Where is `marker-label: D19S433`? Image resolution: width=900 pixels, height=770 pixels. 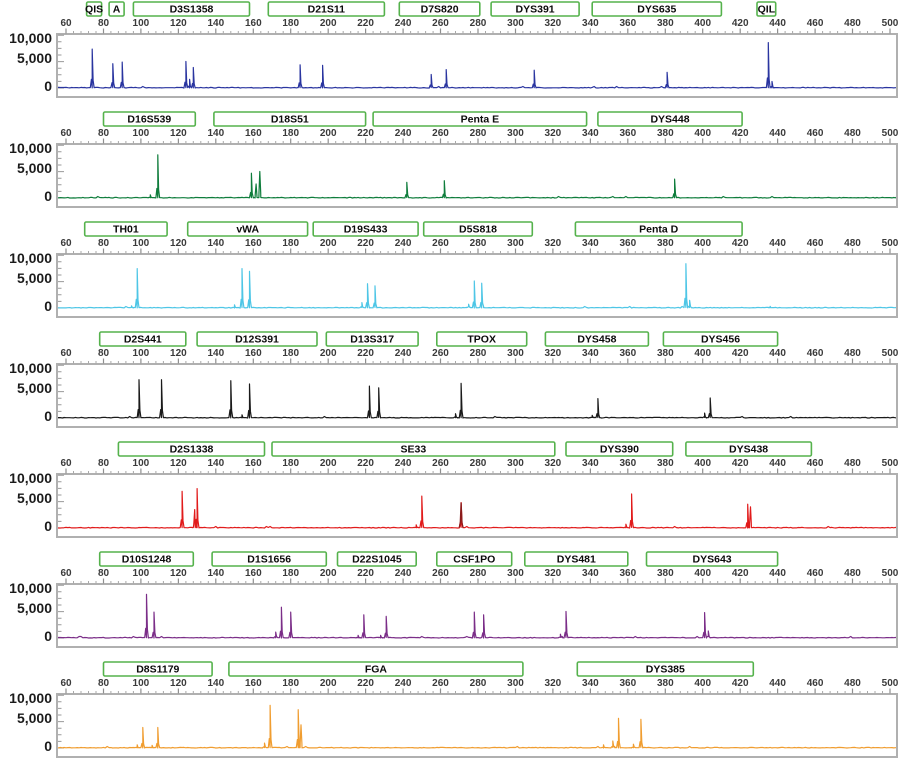
marker-label: D19S433 is located at coordinates (366, 230).